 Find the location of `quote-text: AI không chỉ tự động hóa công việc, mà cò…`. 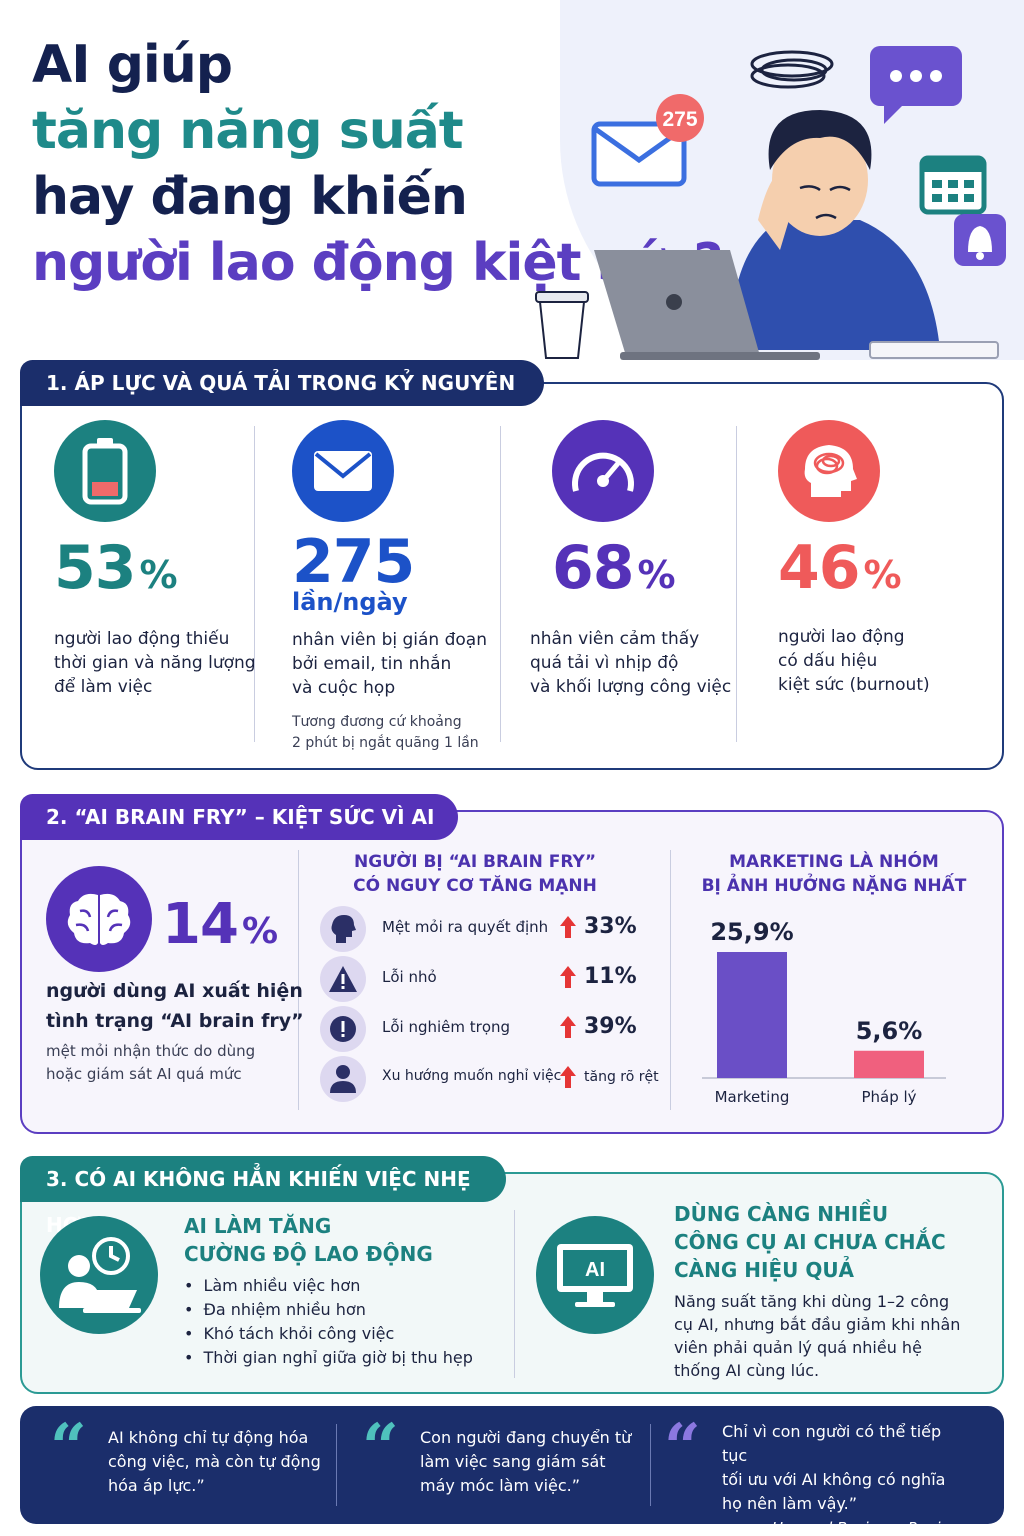

quote-text: AI không chỉ tự động hóa công việc, mà cò… is located at coordinates (214, 1461).